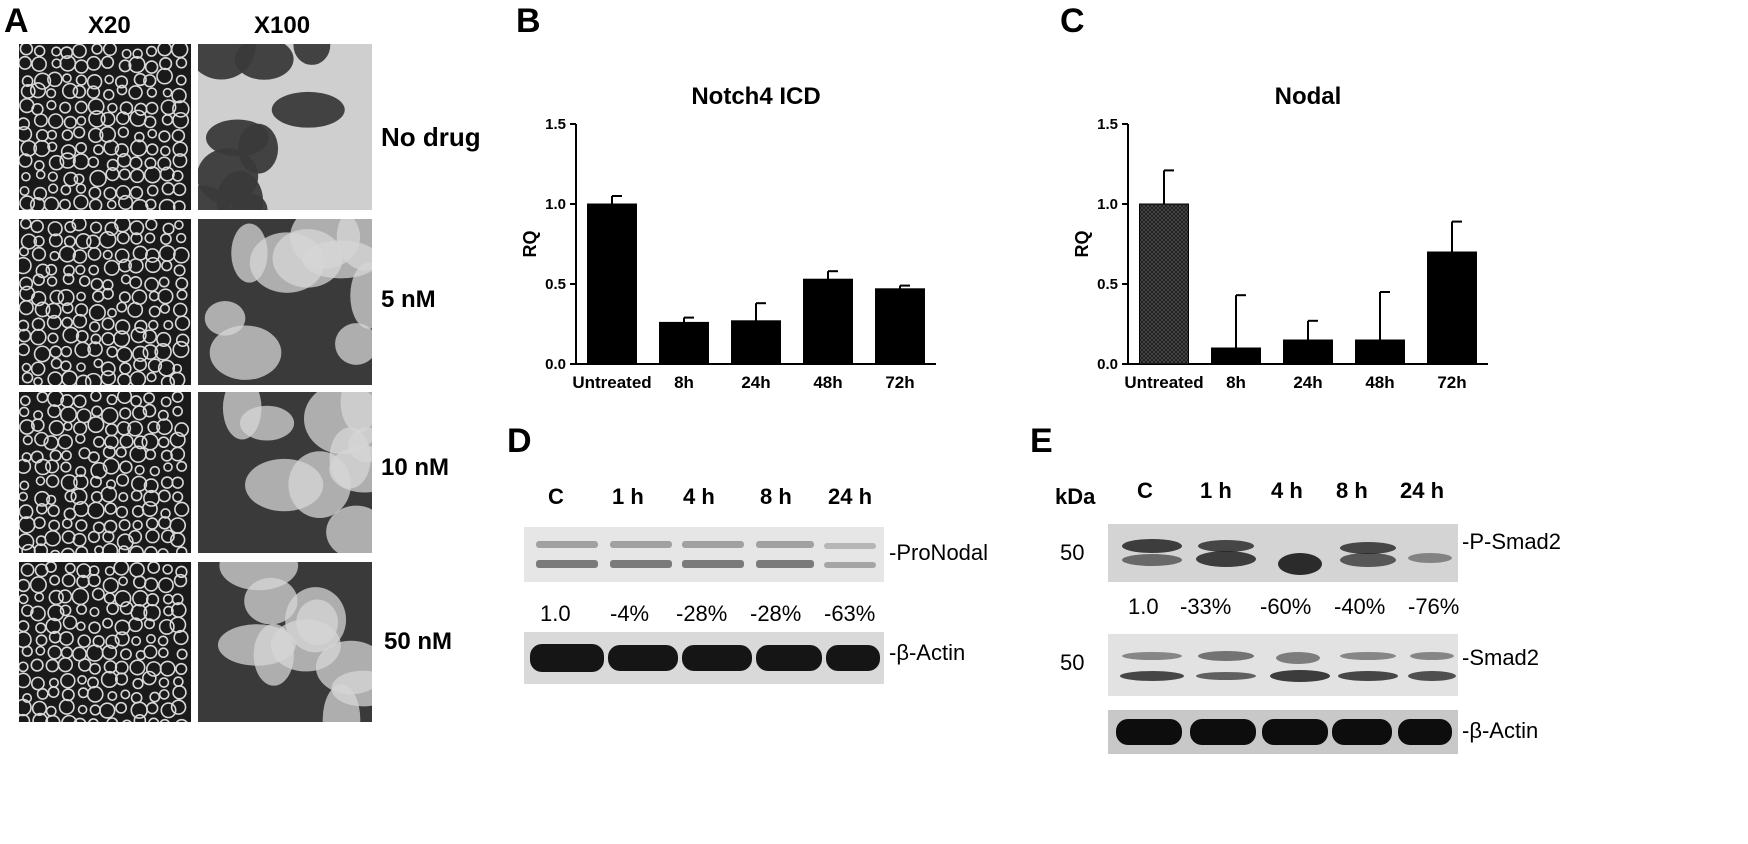  What do you see at coordinates (1072, 552) in the screenshot?
I see `marker-50-psmad2: 50` at bounding box center [1072, 552].